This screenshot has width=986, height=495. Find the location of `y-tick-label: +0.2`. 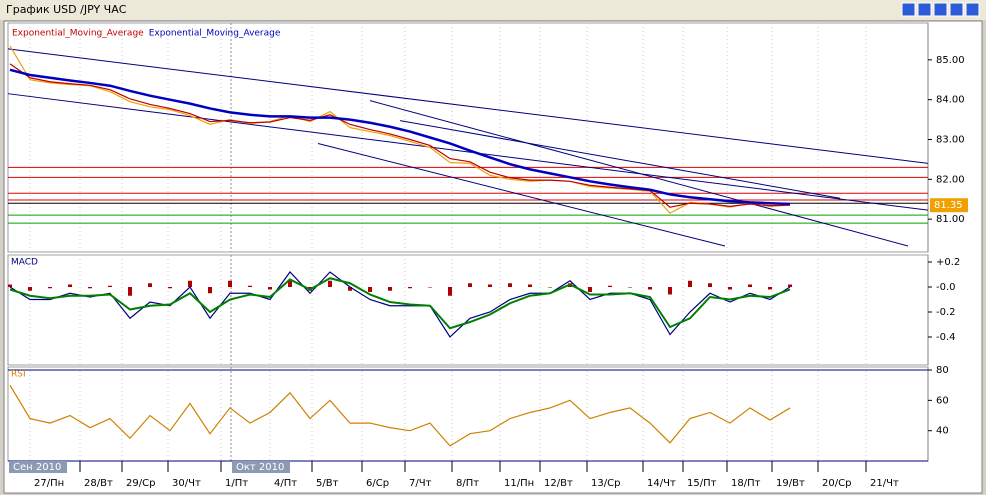

y-tick-label: +0.2 is located at coordinates (948, 262).